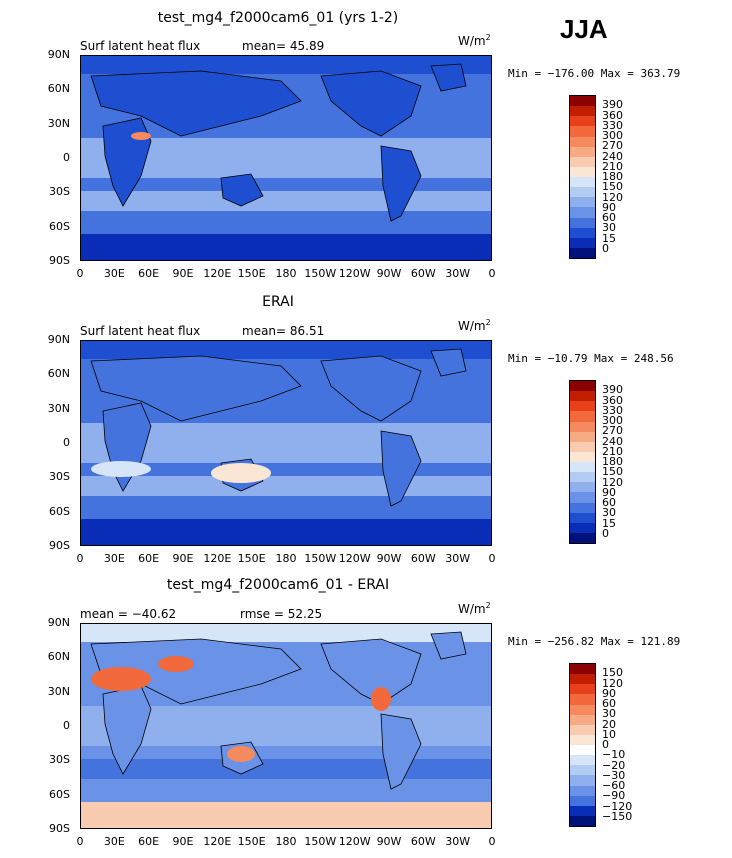 The width and height of the screenshot is (732, 858). What do you see at coordinates (354, 841) in the screenshot?
I see `lon-tick-label: 120W` at bounding box center [354, 841].